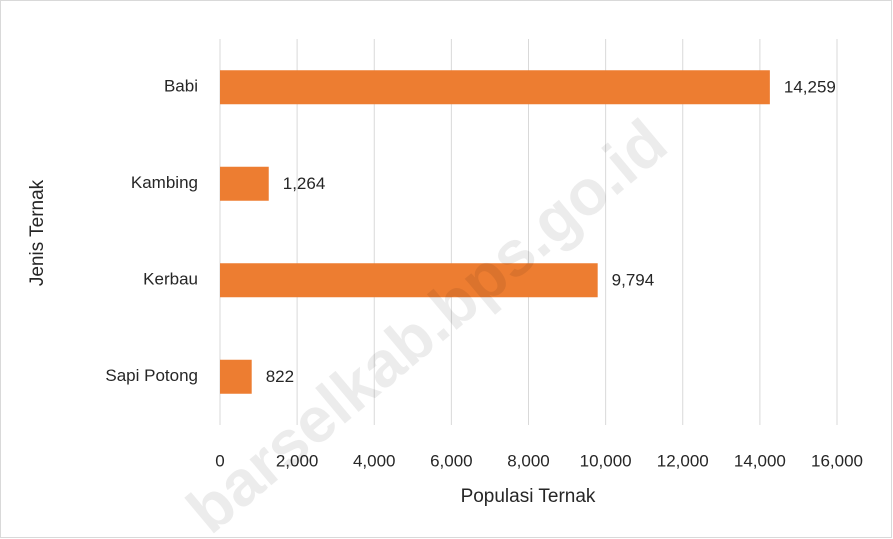 This screenshot has width=893, height=539. I want to click on y-tick-label: Kerbau, so click(170, 279).